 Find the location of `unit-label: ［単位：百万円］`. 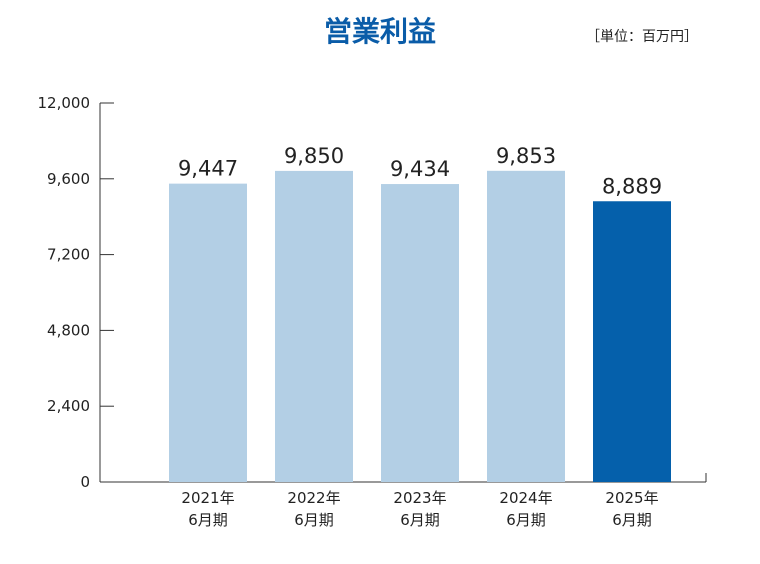

unit-label: ［単位：百万円］ is located at coordinates (642, 37).